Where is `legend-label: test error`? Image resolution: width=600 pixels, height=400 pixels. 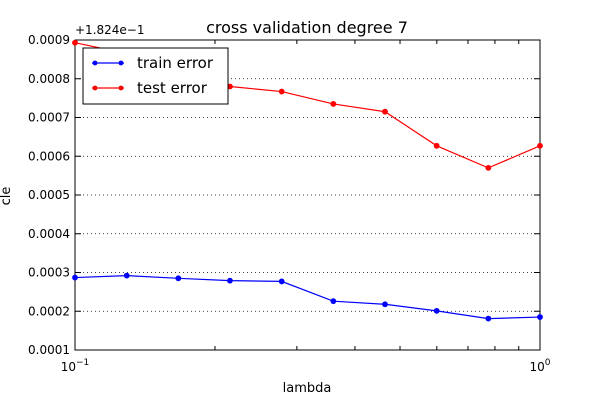 legend-label: test error is located at coordinates (172, 88).